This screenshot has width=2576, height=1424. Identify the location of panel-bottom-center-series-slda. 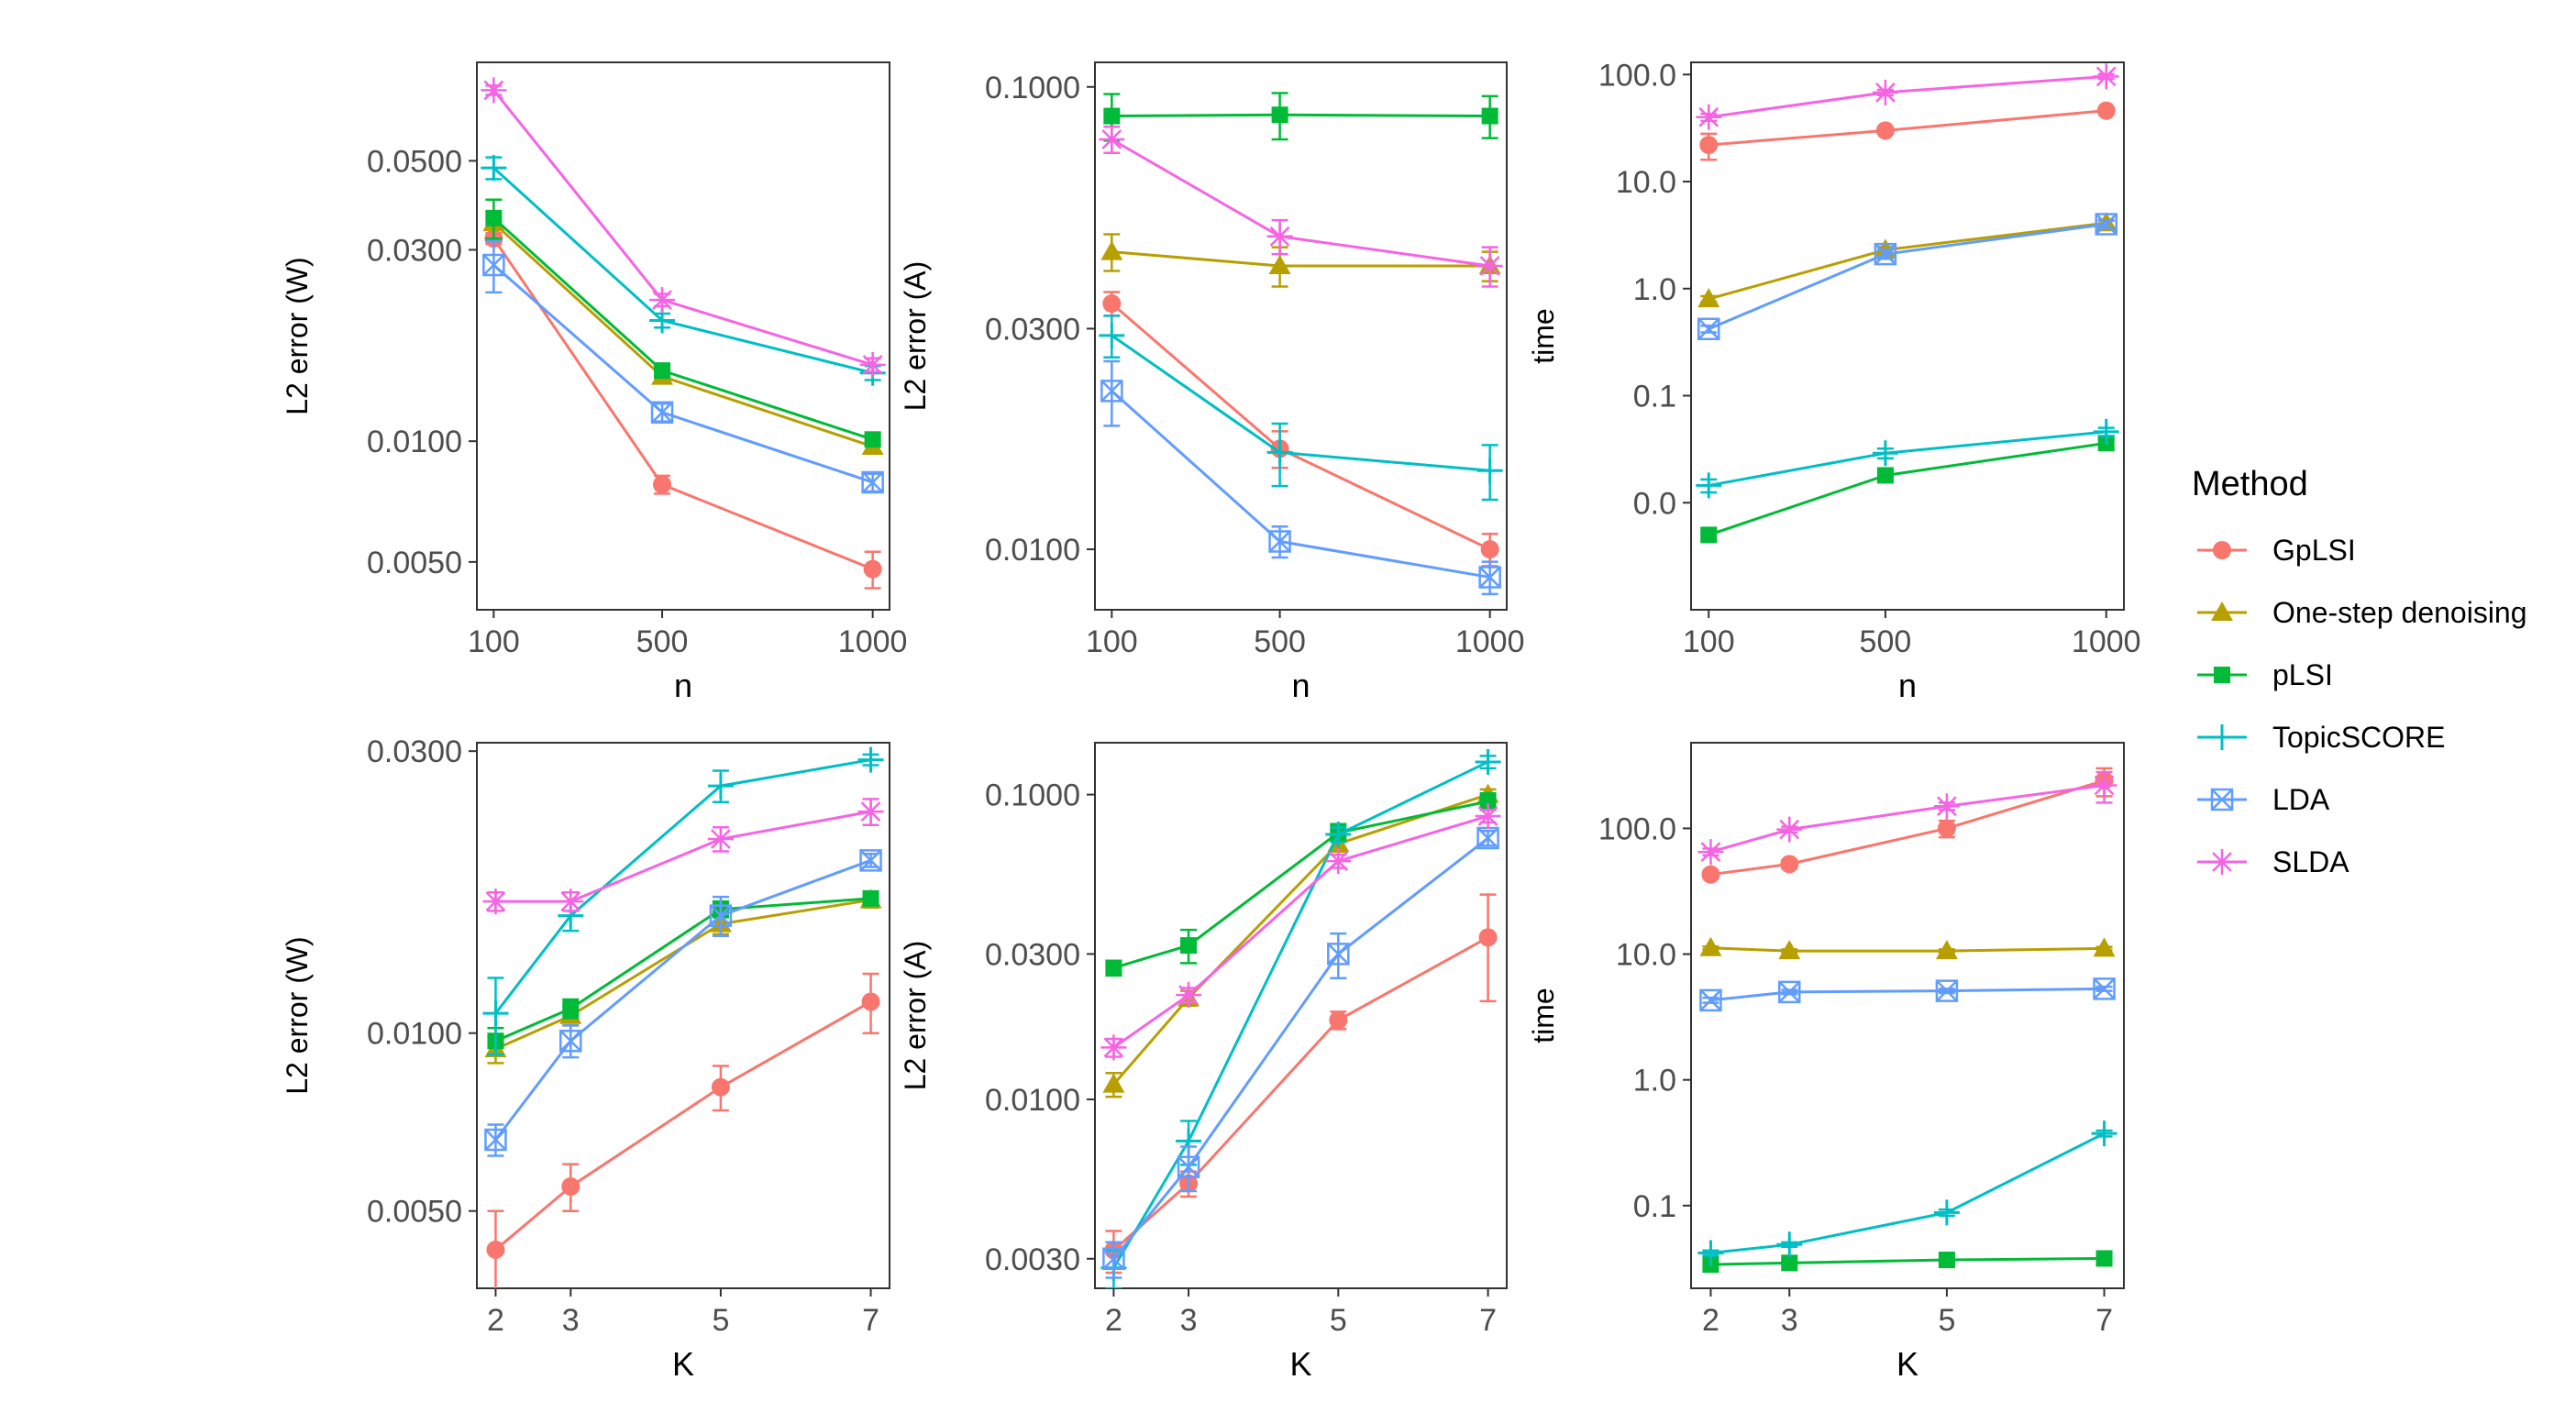
(1300, 932).